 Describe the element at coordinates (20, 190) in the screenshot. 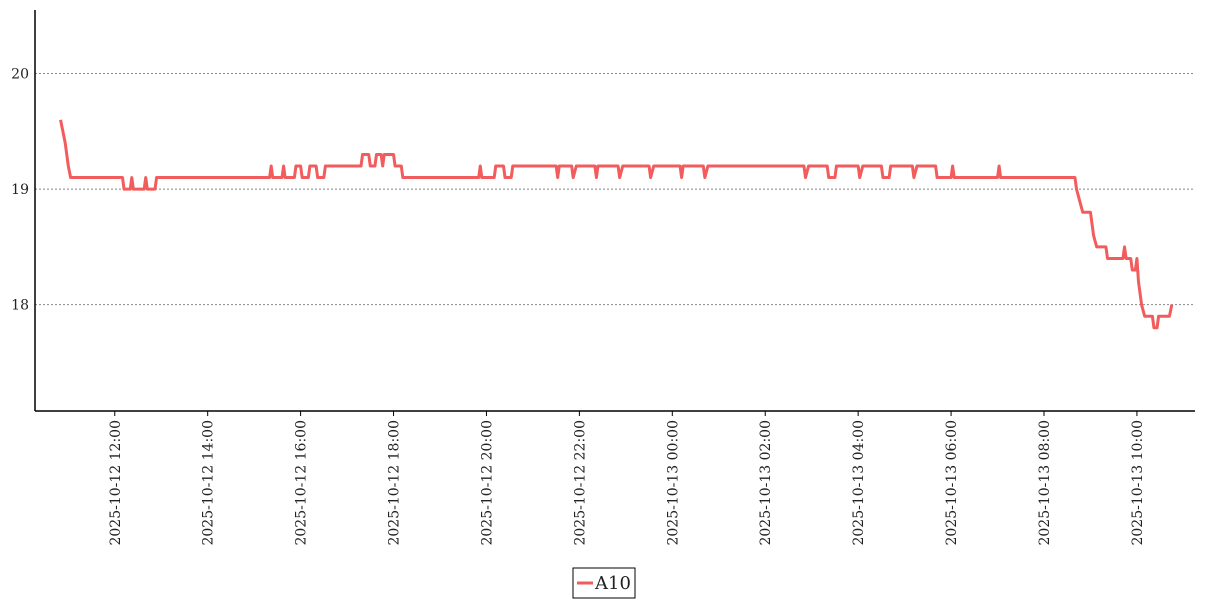

I see `y-tick-label: 19` at that location.